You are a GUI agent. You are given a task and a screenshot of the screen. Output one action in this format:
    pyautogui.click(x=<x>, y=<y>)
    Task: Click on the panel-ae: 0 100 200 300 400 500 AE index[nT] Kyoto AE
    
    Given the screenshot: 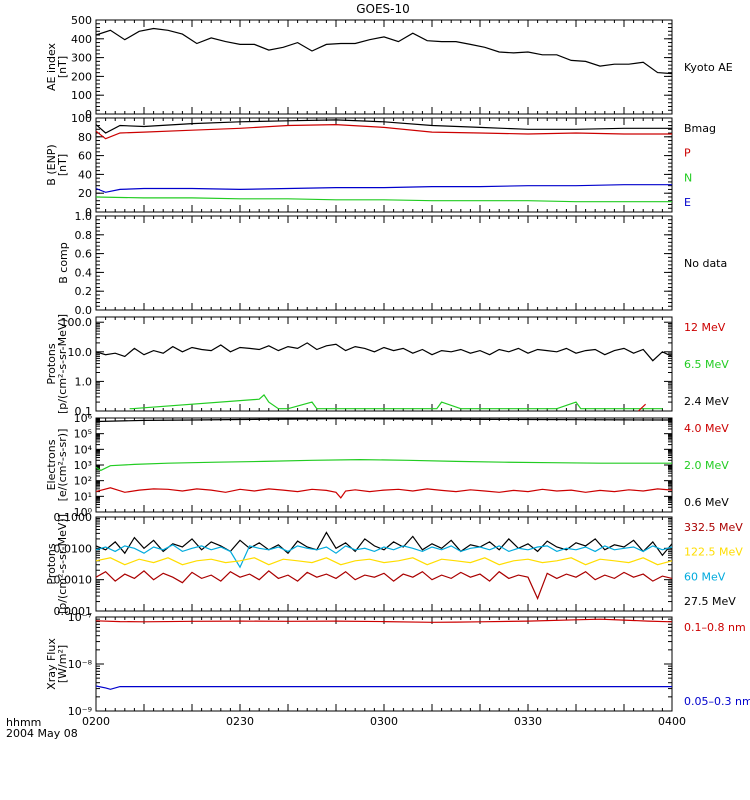 What is the action you would take?
    pyautogui.click(x=389, y=67)
    